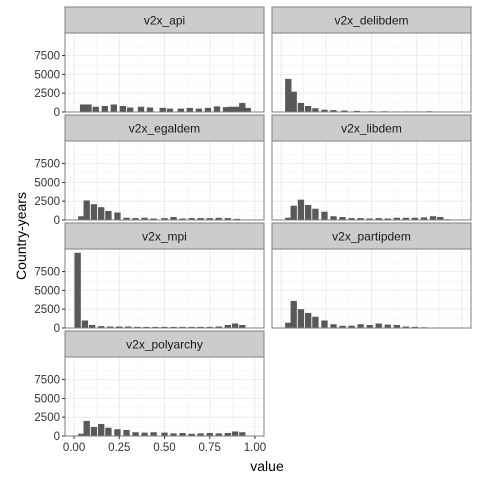 Image resolution: width=480 pixels, height=485 pixels. What do you see at coordinates (74, 448) in the screenshot?
I see `x-tick-label: 0.00` at bounding box center [74, 448].